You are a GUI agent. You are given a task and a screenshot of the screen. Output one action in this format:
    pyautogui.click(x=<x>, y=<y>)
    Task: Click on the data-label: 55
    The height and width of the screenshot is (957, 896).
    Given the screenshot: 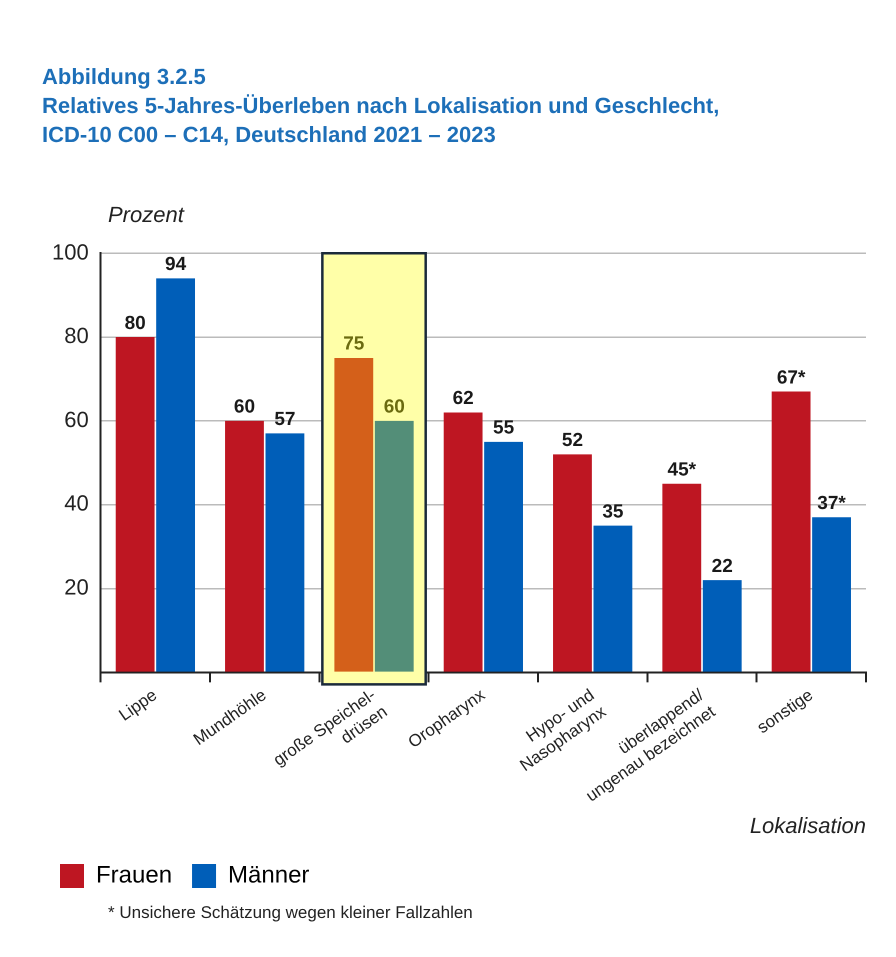 What is the action you would take?
    pyautogui.click(x=504, y=428)
    